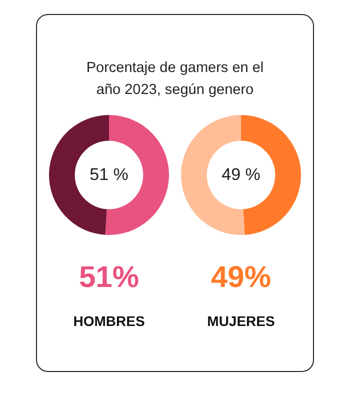 Image resolution: width=350 pixels, height=405 pixels. What do you see at coordinates (241, 175) in the screenshot?
I see `text: 49 %` at bounding box center [241, 175].